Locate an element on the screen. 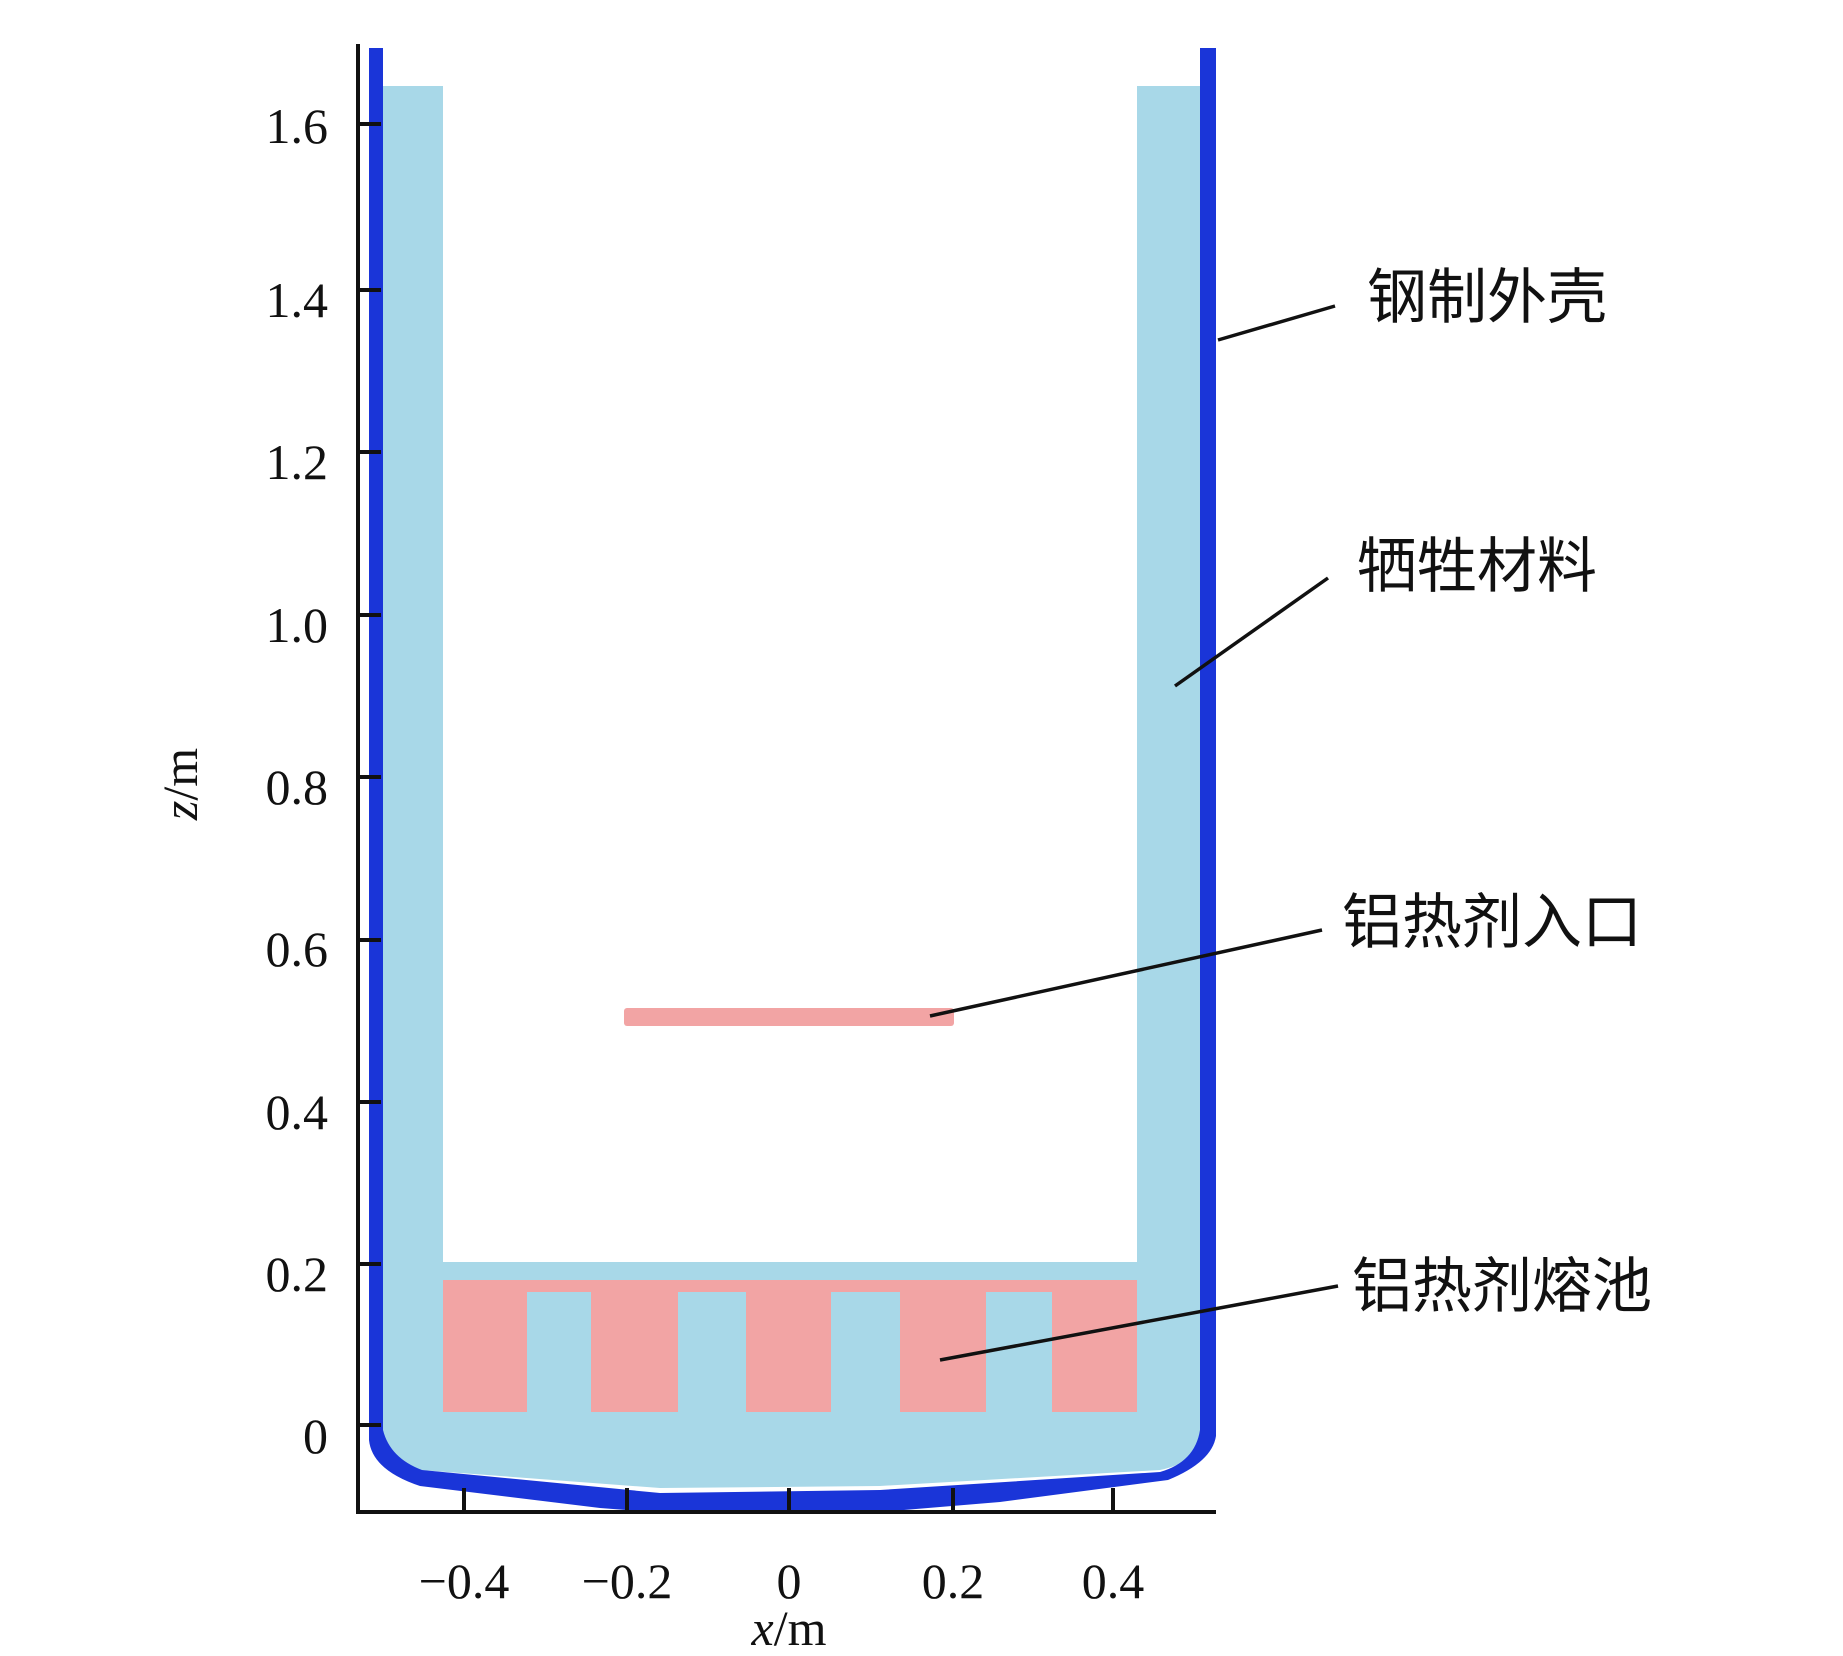 The height and width of the screenshot is (1656, 1843). leader-thermite-pool is located at coordinates (1139, 1323).